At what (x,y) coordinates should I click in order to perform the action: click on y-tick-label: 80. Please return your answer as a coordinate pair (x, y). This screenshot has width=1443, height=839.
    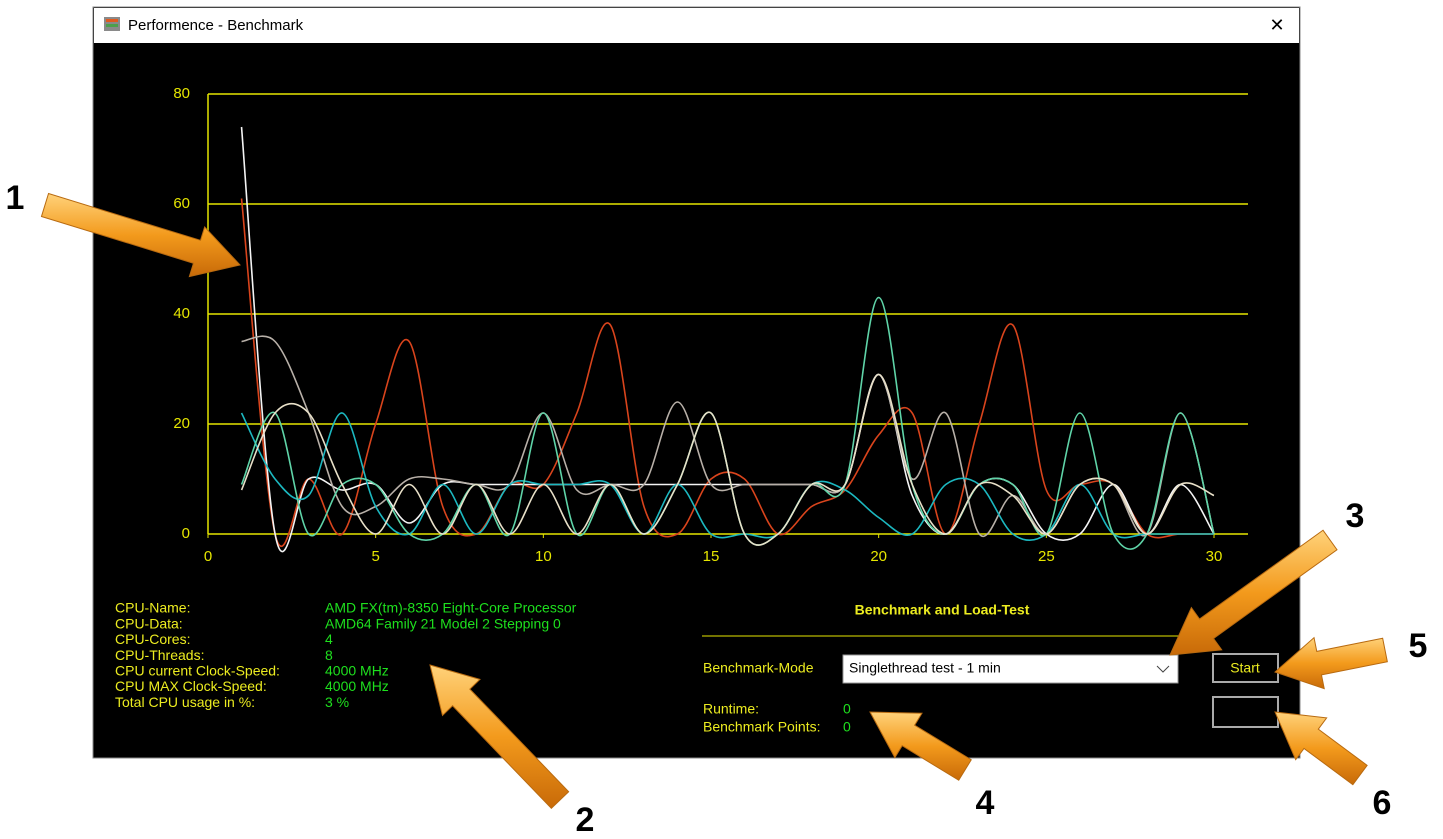
    Looking at the image, I should click on (181, 93).